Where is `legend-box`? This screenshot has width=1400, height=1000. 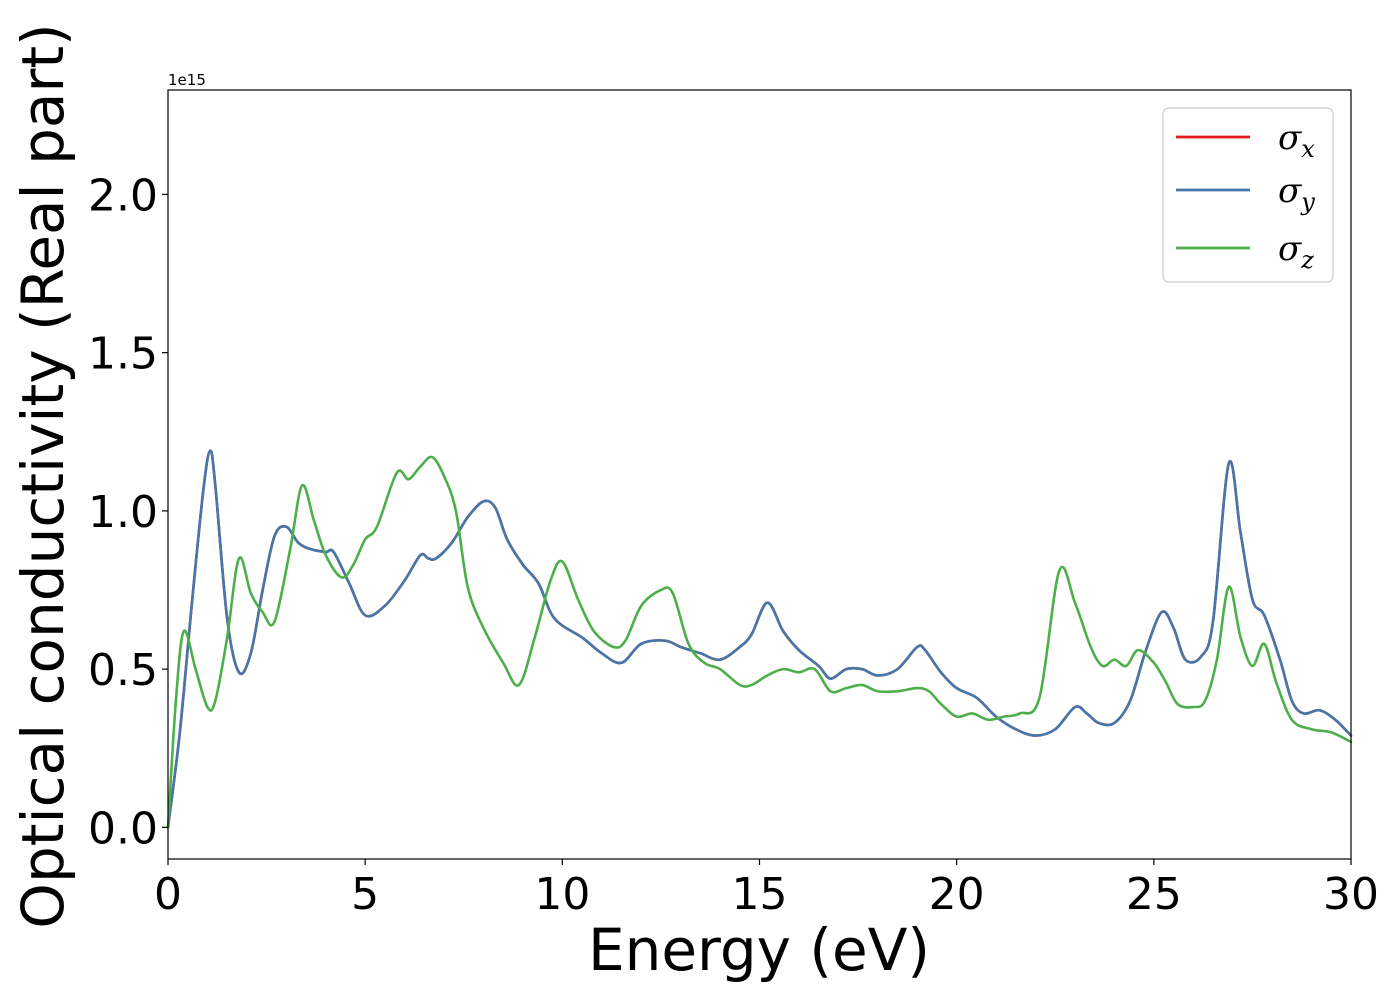 legend-box is located at coordinates (1248, 195).